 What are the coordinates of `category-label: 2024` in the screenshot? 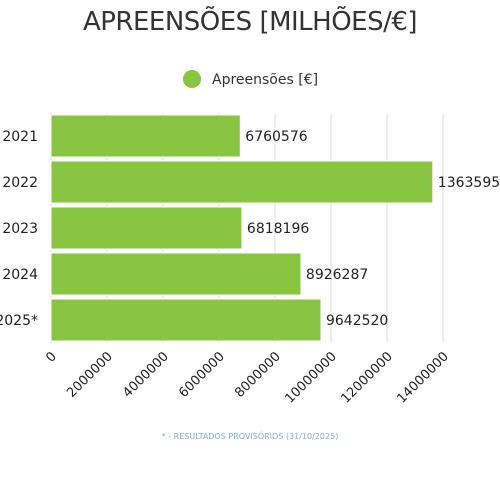 It's located at (20, 275).